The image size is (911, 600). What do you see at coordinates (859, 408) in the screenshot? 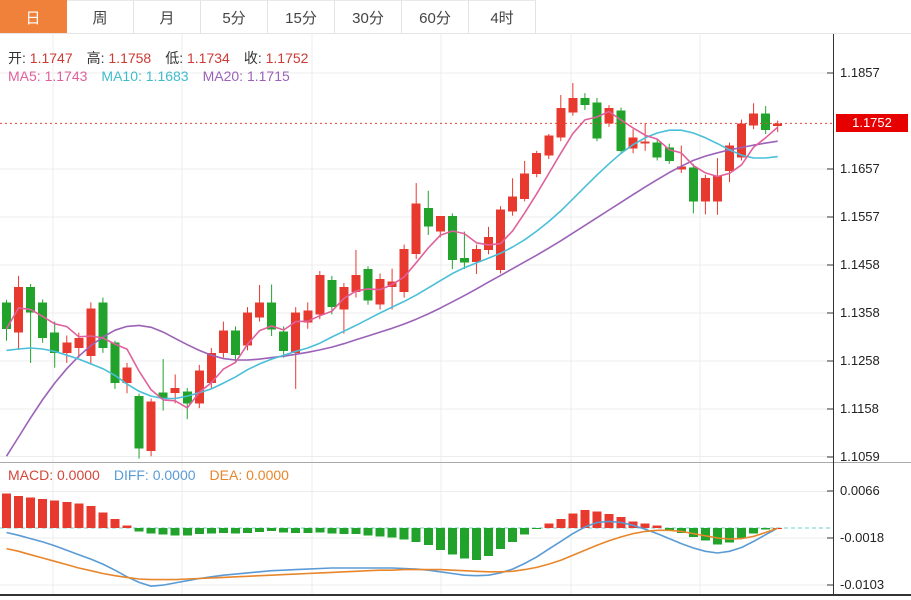
I see `y-axis-label: 1.1158` at bounding box center [859, 408].